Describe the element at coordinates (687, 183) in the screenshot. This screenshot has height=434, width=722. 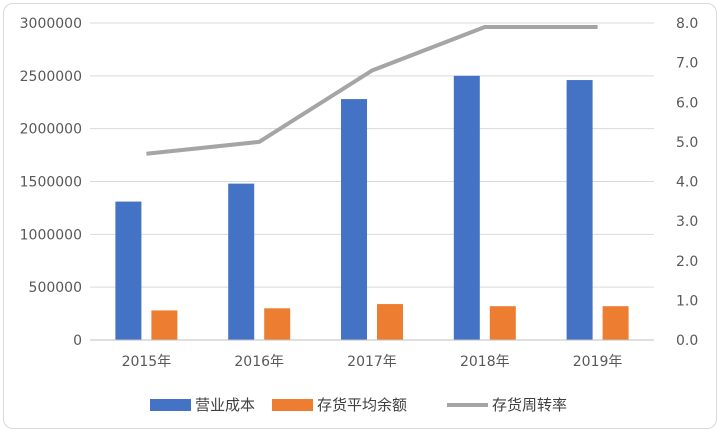
I see `y-right-tick-label: 4.0` at that location.